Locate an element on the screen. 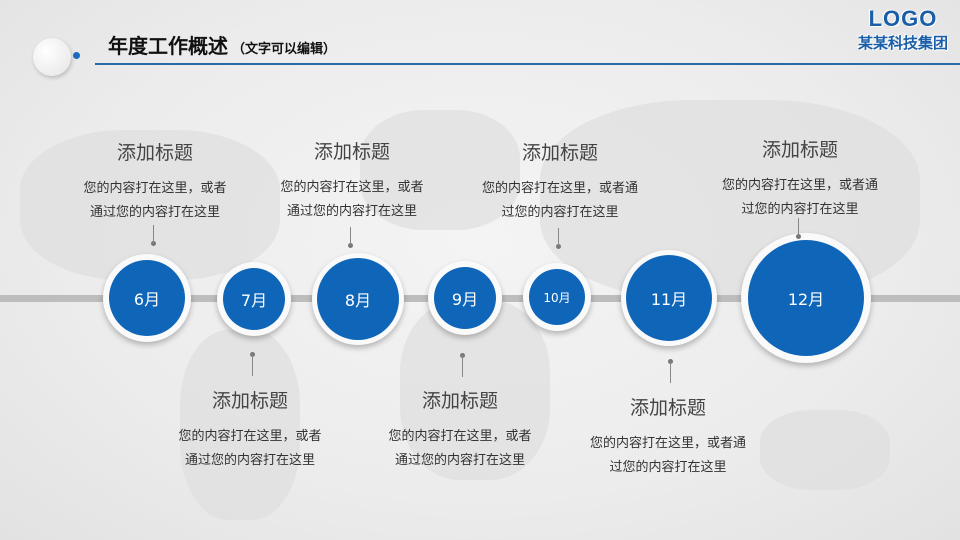 The width and height of the screenshot is (960, 540). timeline-node: 12月 is located at coordinates (806, 298).